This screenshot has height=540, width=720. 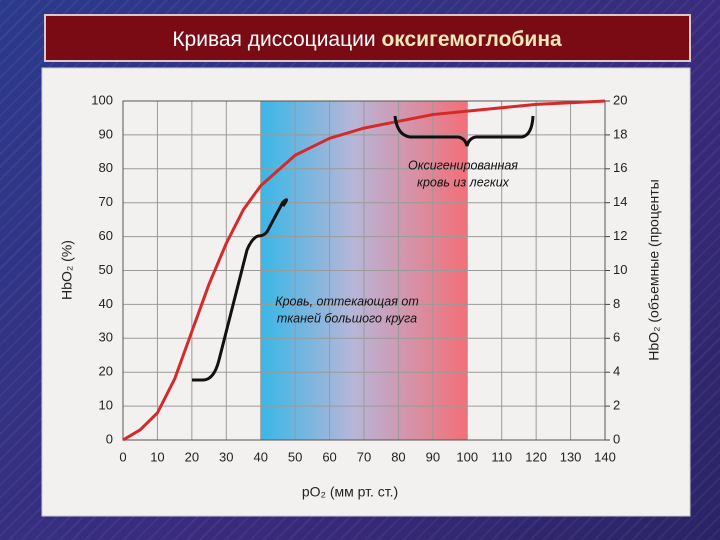 I want to click on x-tick-label: 20, so click(x=192, y=456).